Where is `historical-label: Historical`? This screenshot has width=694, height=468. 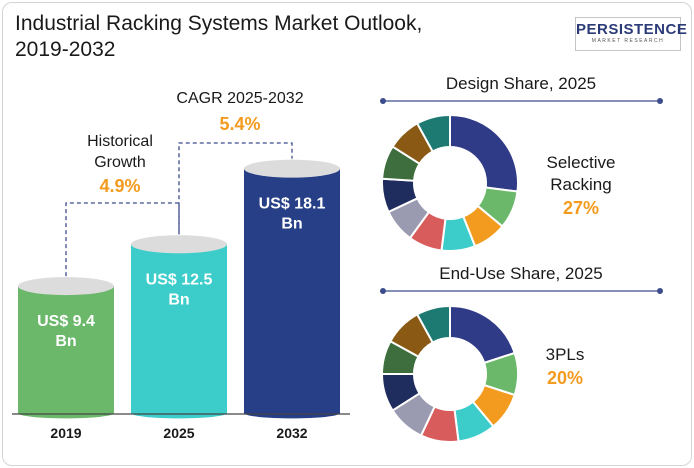 historical-label: Historical is located at coordinates (120, 141).